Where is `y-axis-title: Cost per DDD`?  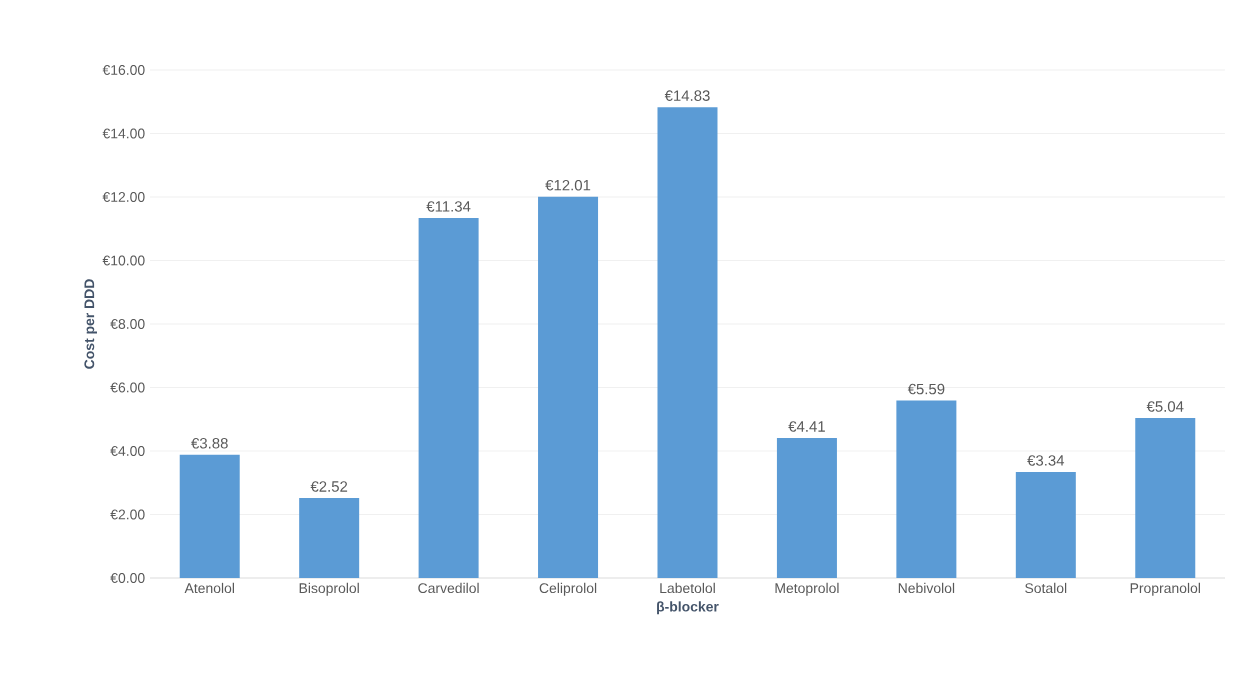
y-axis-title: Cost per DDD is located at coordinates (90, 324).